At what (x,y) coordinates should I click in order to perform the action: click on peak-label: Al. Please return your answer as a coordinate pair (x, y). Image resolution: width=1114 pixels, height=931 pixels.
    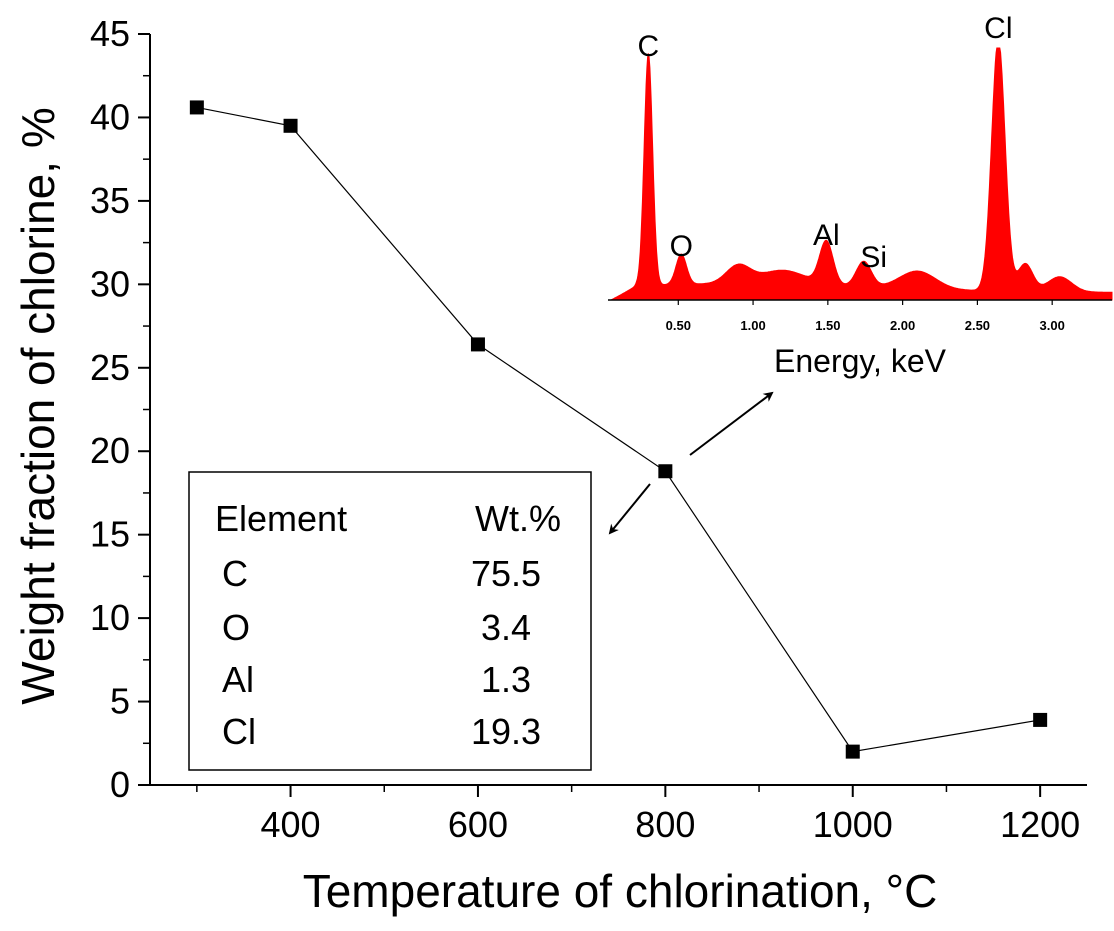
    Looking at the image, I should click on (826, 235).